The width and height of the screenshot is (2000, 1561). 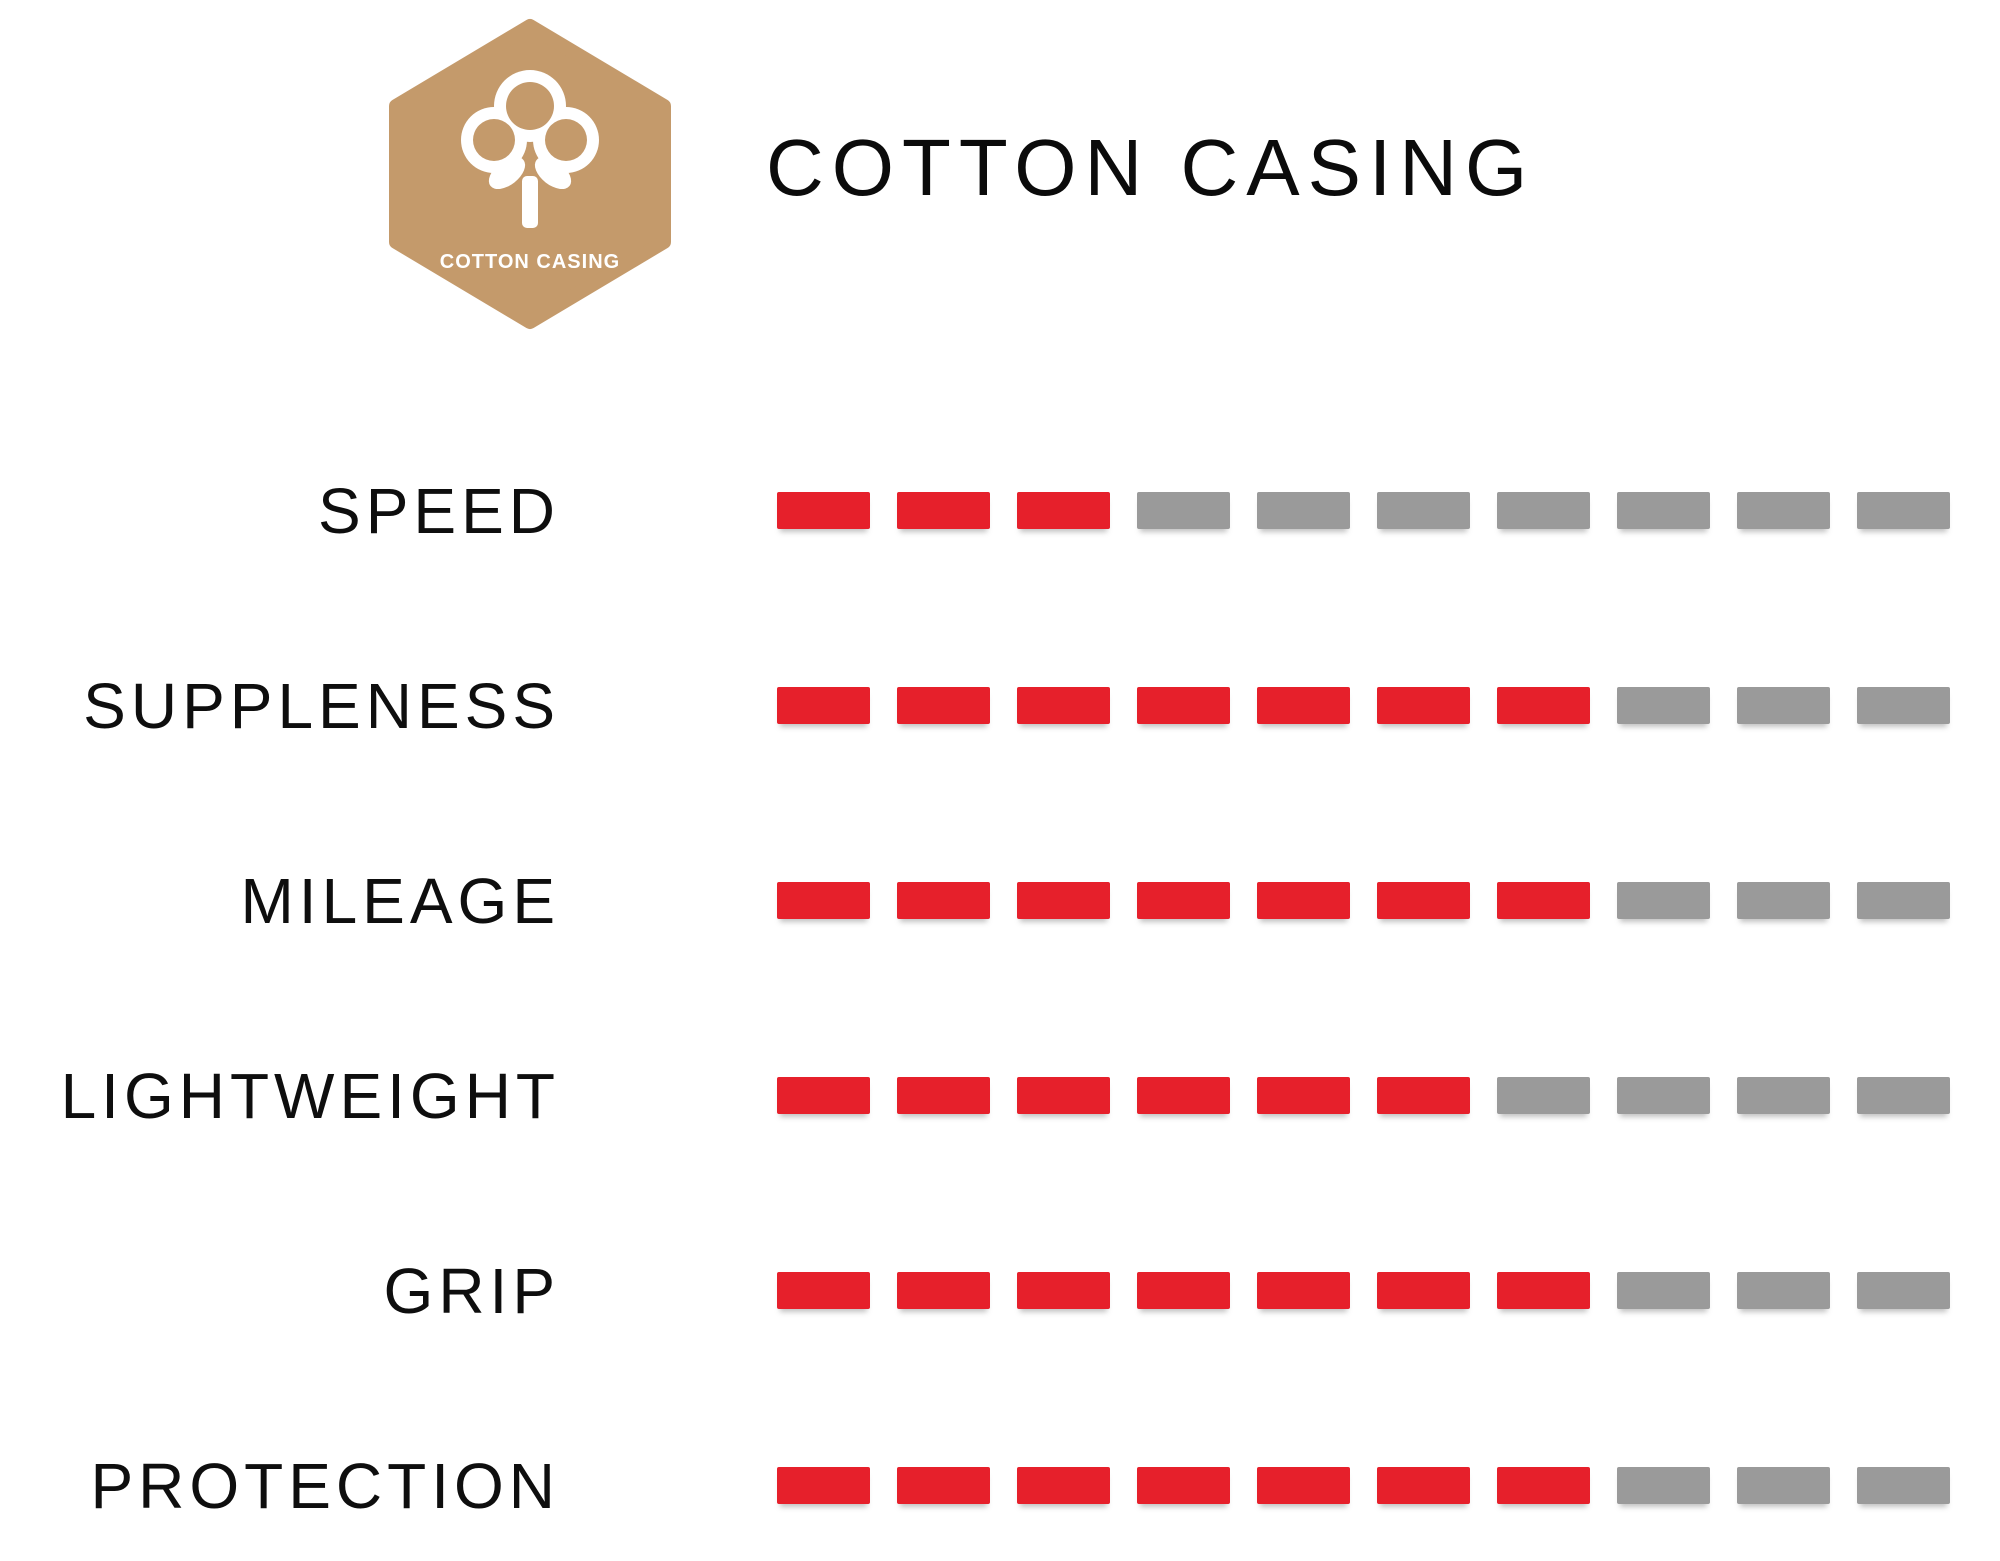 I want to click on cotton-flower-icon, so click(x=530, y=149).